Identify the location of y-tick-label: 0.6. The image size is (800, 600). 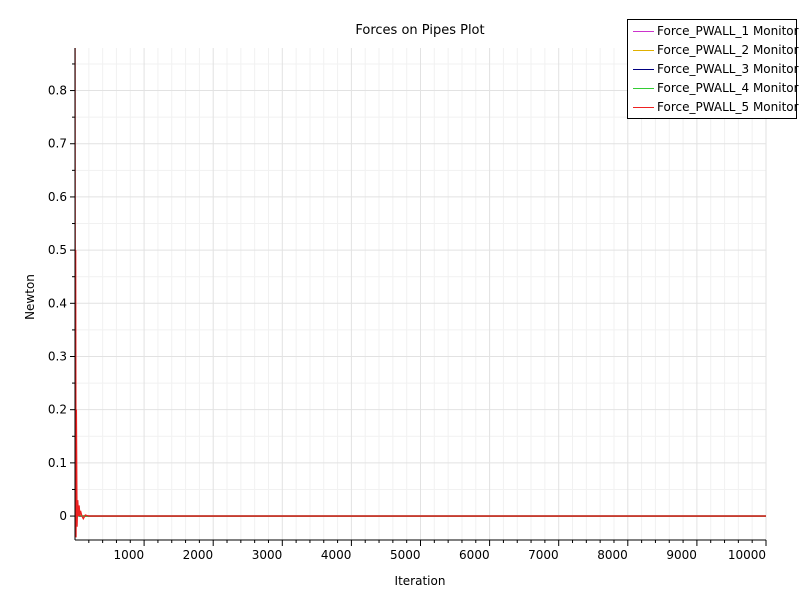
(57, 197).